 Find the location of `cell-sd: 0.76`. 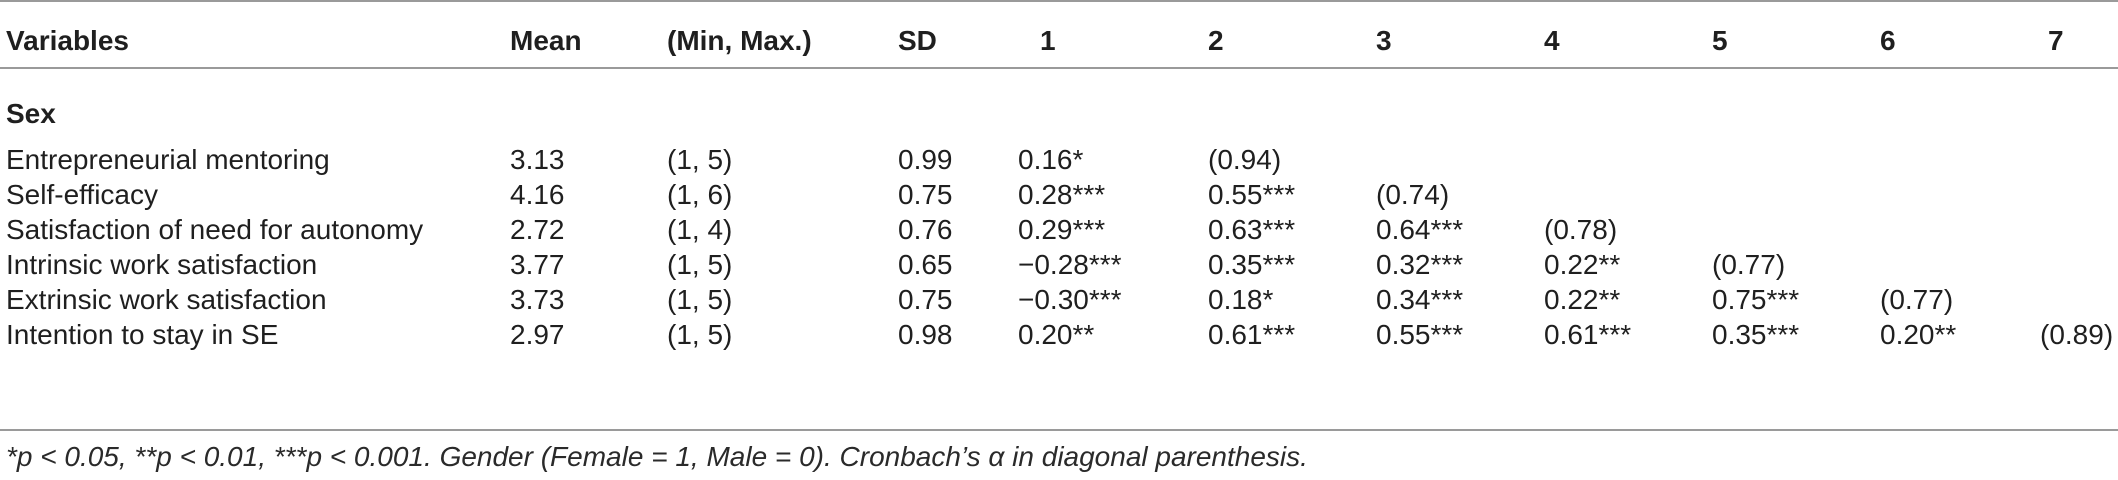

cell-sd: 0.76 is located at coordinates (925, 229).